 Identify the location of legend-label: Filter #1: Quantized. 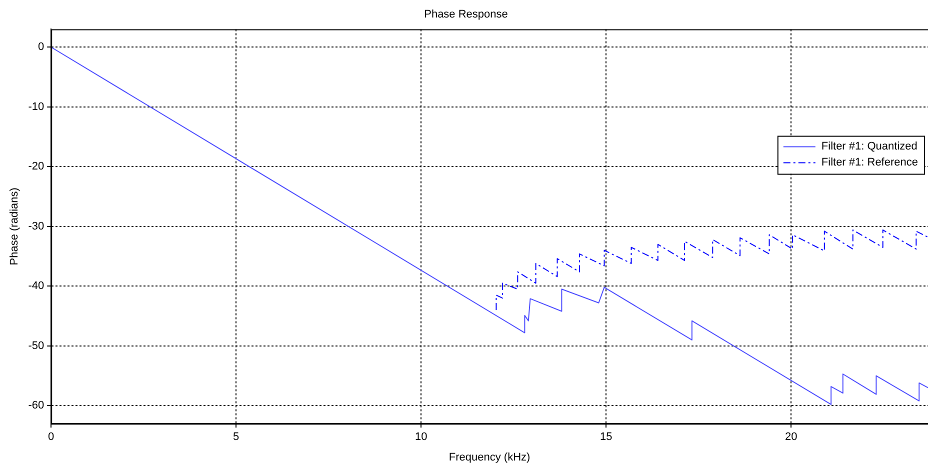
(869, 146).